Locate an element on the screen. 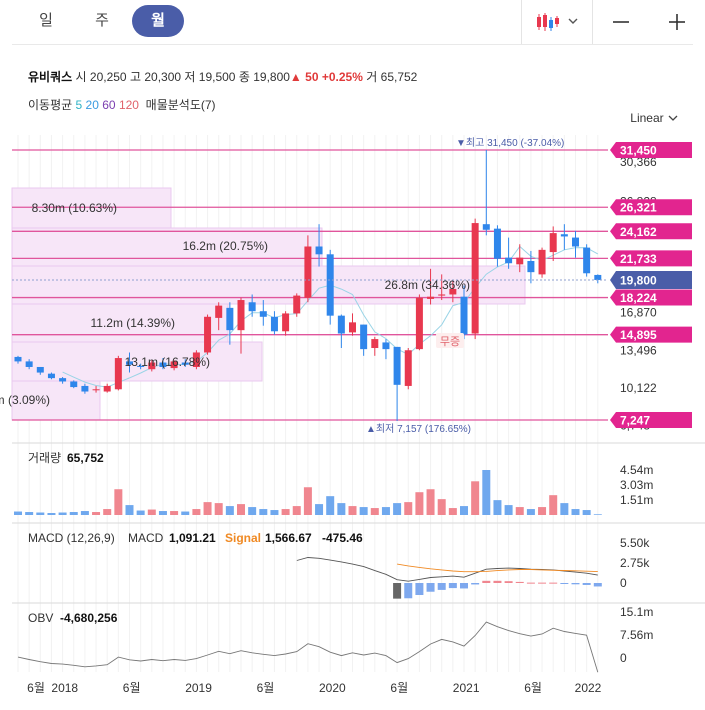  volume-panel-value: 65,752 is located at coordinates (85, 458).